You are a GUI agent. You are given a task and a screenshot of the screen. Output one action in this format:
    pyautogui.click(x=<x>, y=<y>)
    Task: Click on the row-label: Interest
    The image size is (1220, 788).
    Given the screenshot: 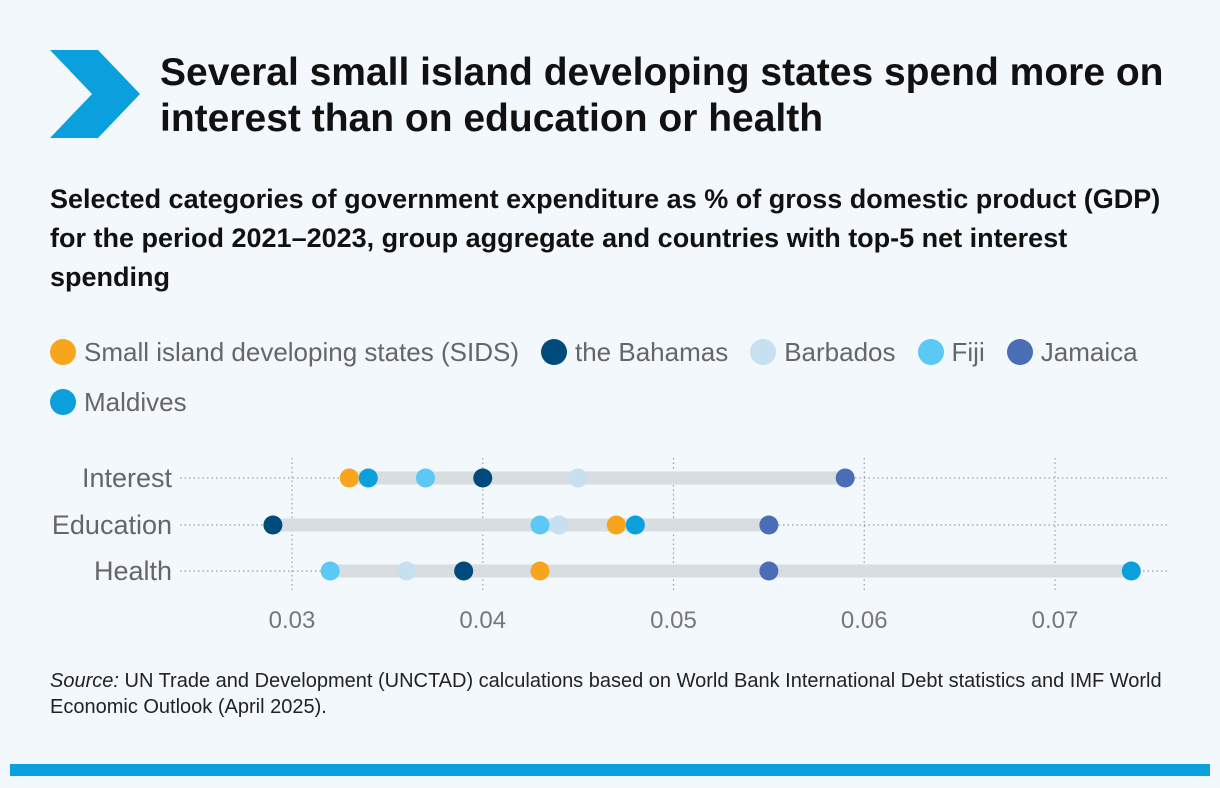 What is the action you would take?
    pyautogui.click(x=127, y=478)
    